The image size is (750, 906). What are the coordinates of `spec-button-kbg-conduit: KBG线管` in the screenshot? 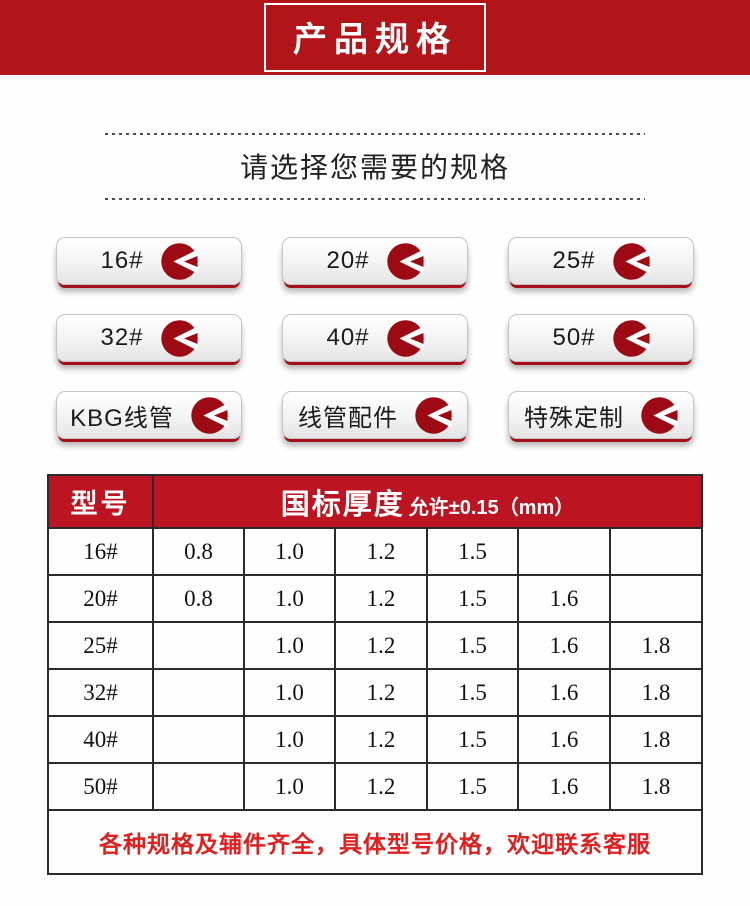 It's located at (149, 415).